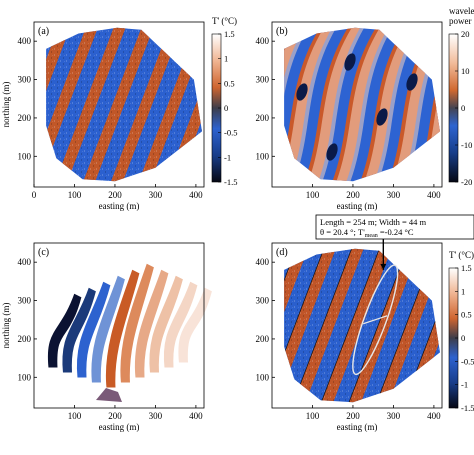 This screenshot has height=455, width=474. Describe the element at coordinates (34, 195) in the screenshot. I see `x-tick-label: 0` at that location.